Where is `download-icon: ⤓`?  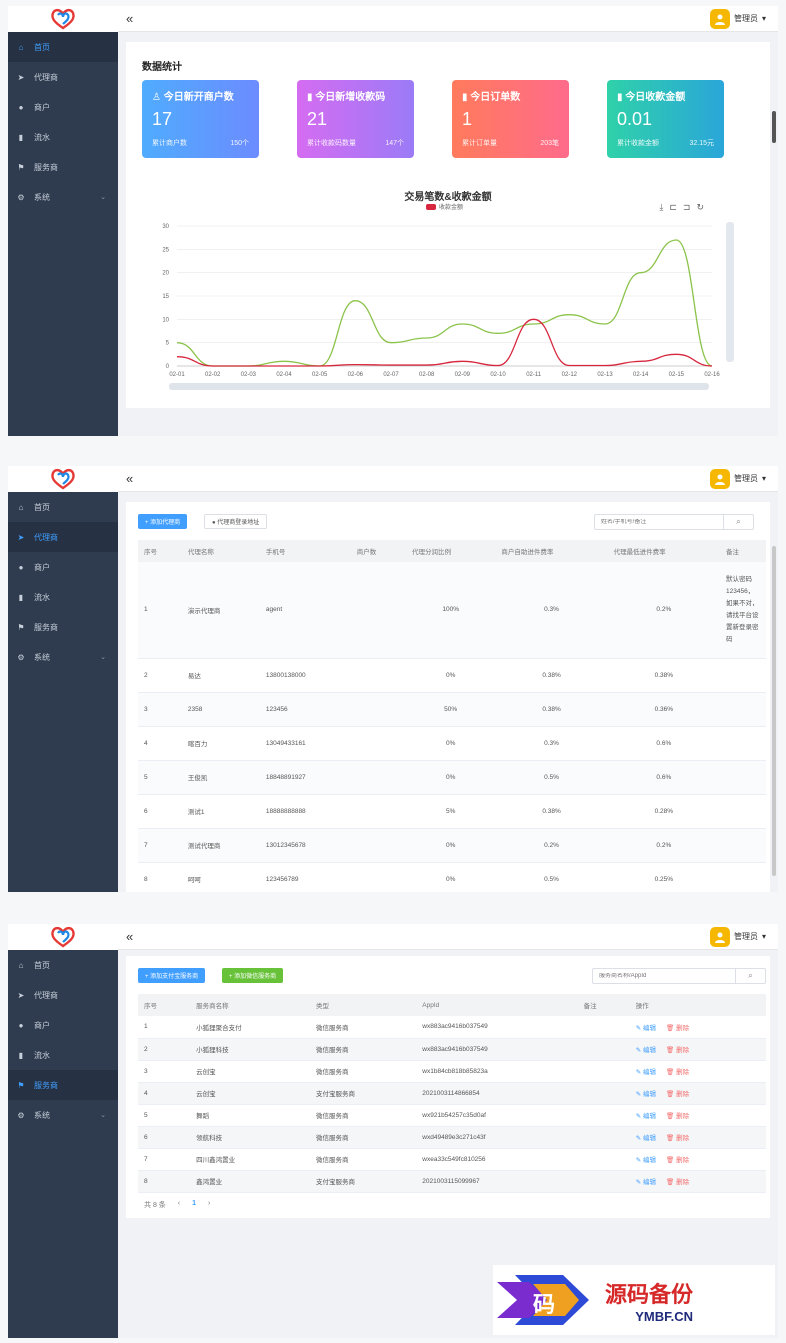 download-icon: ⤓ is located at coordinates (664, 207).